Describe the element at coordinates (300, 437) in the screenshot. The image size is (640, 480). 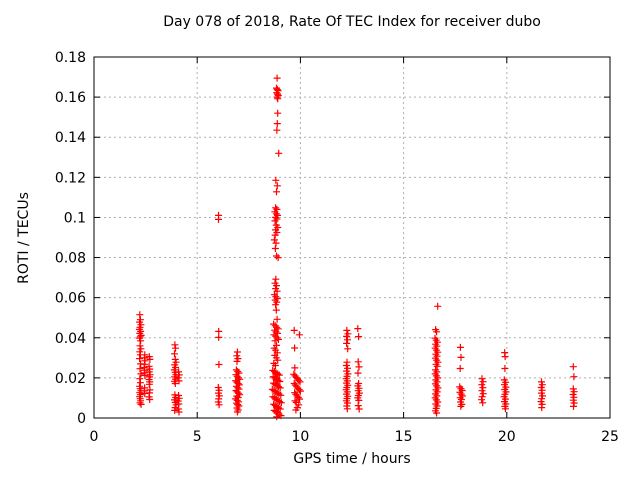
I see `x-tick-label: 10` at that location.